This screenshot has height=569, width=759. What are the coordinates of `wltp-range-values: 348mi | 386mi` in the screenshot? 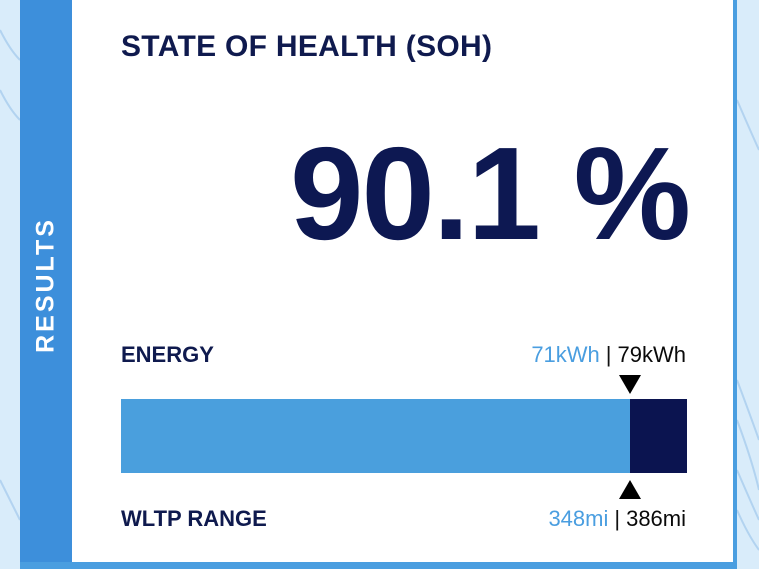 It's located at (617, 519).